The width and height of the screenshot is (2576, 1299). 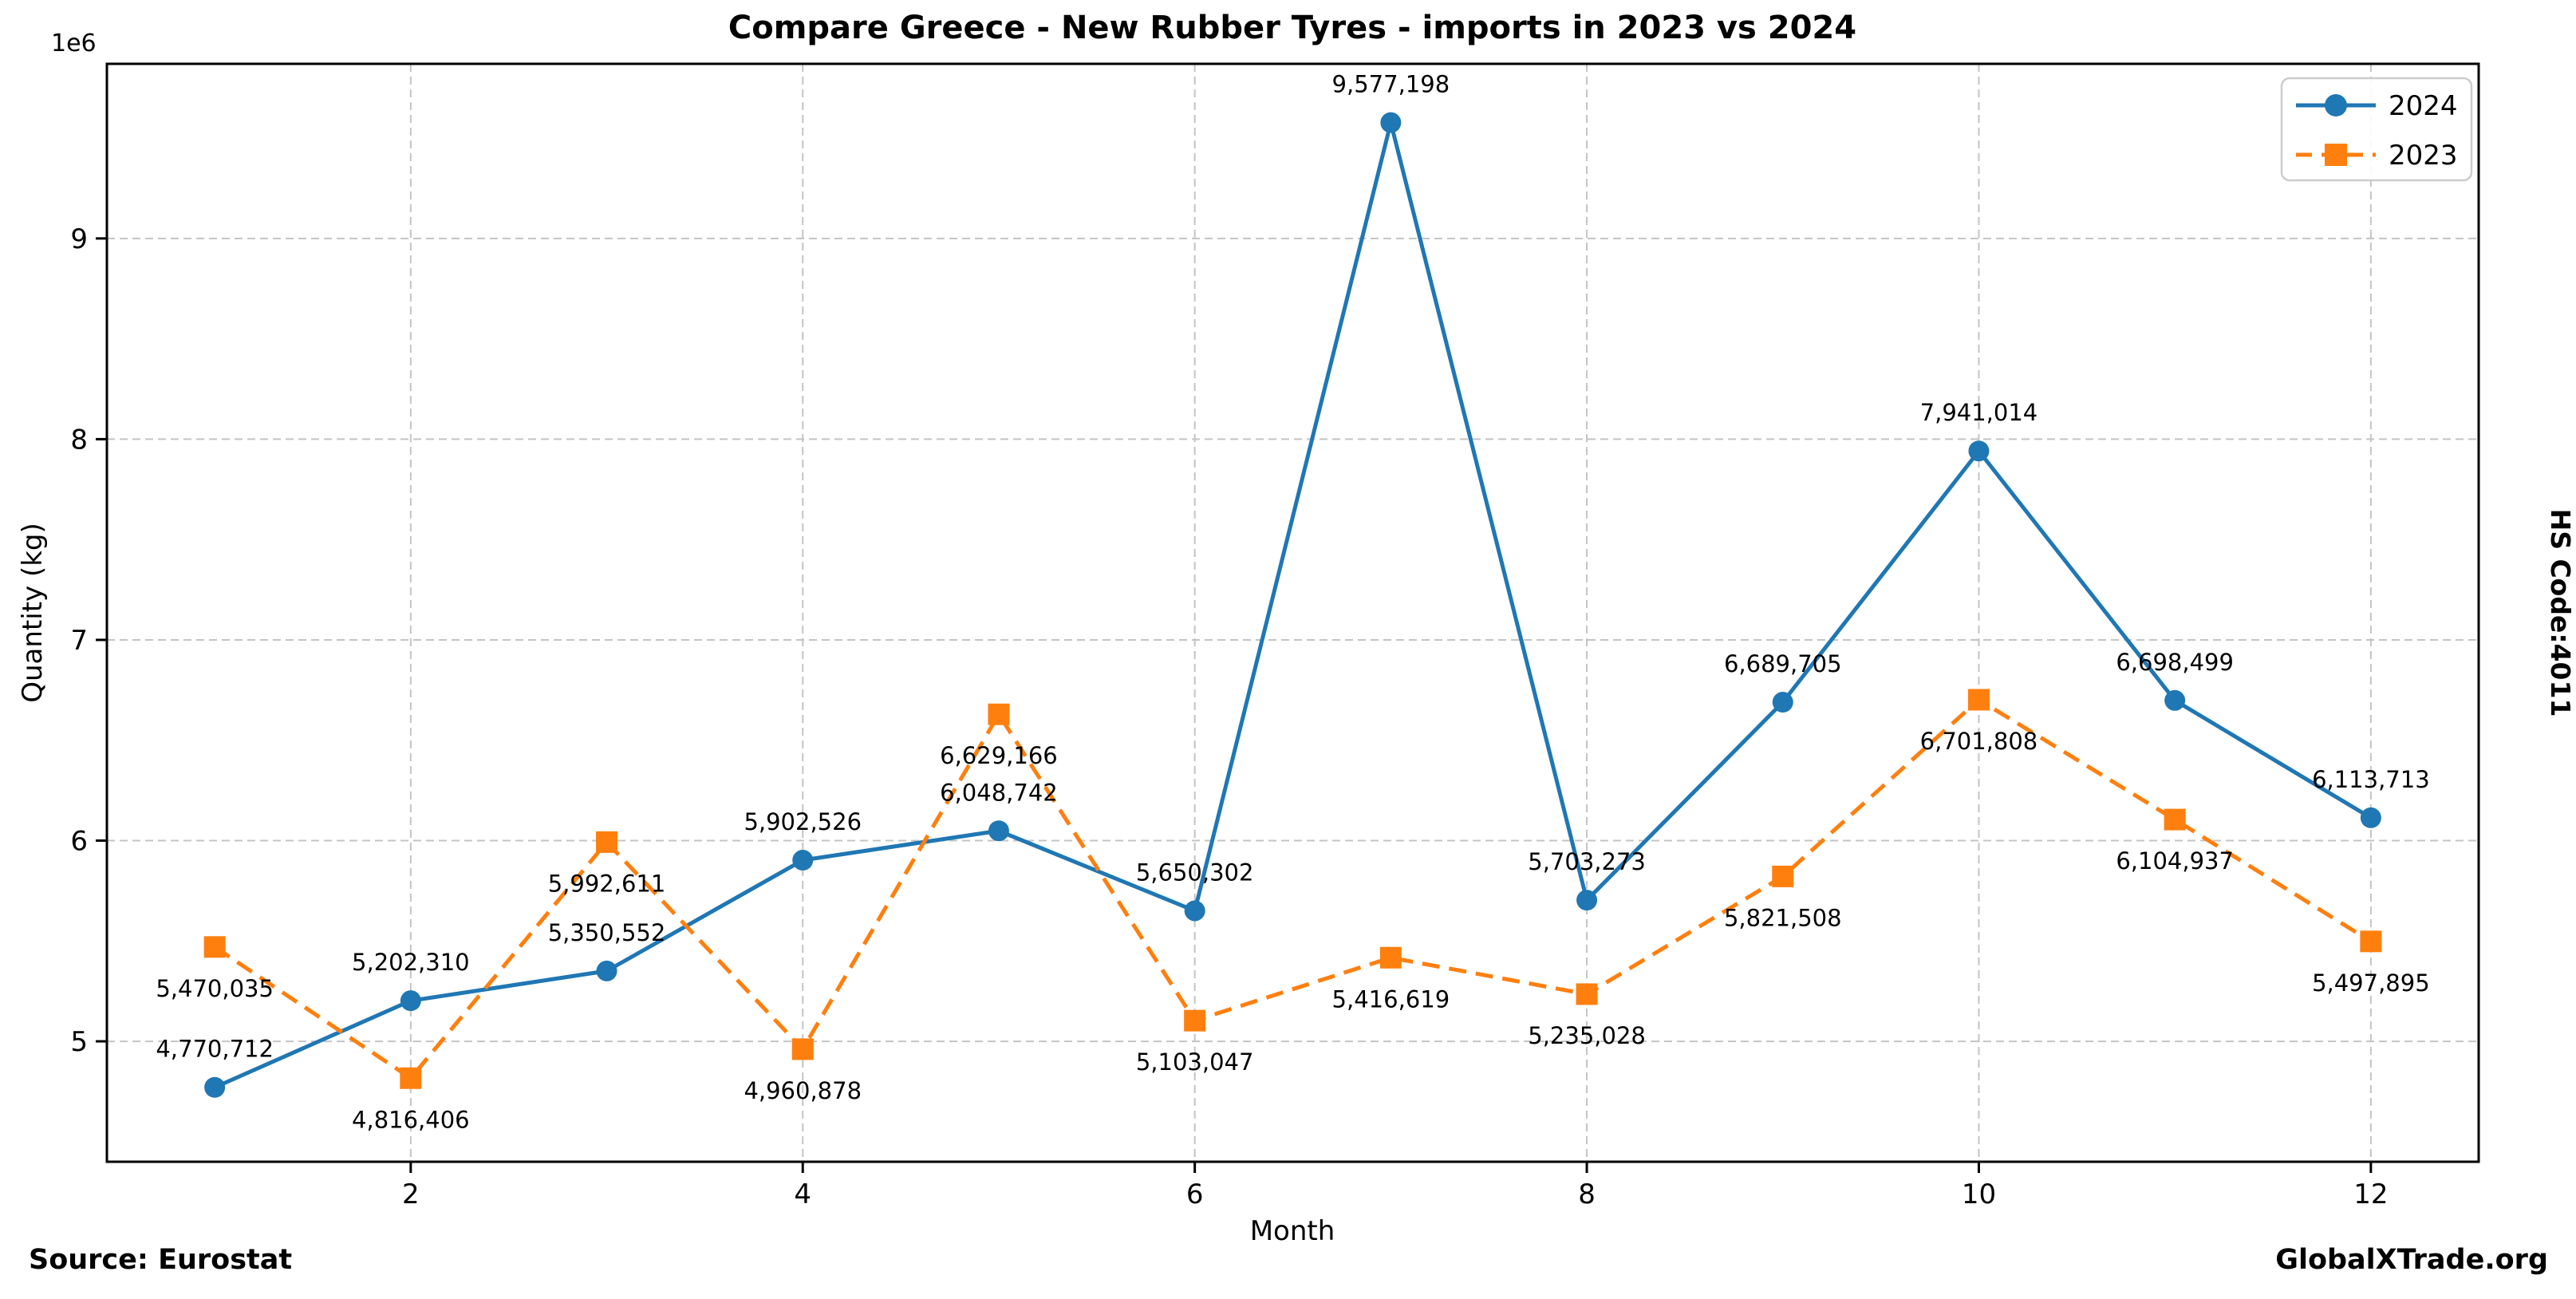 I want to click on data-label-2023: 5,235,028, so click(x=1587, y=1035).